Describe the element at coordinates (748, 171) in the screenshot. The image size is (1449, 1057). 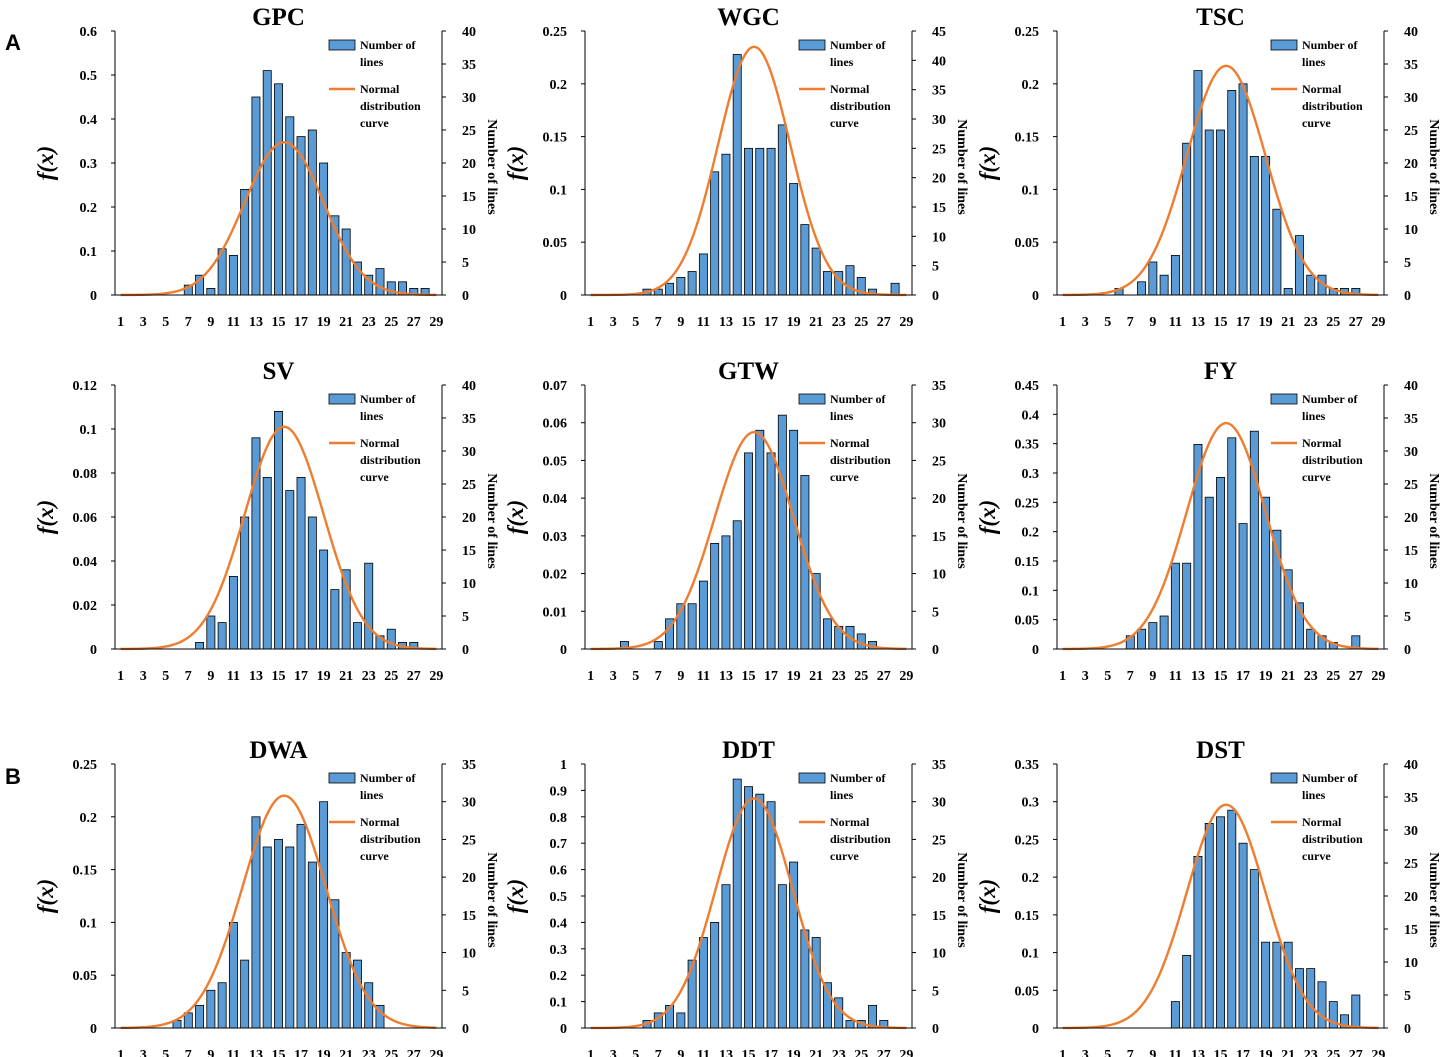
I see `normal-curve-wgc` at that location.